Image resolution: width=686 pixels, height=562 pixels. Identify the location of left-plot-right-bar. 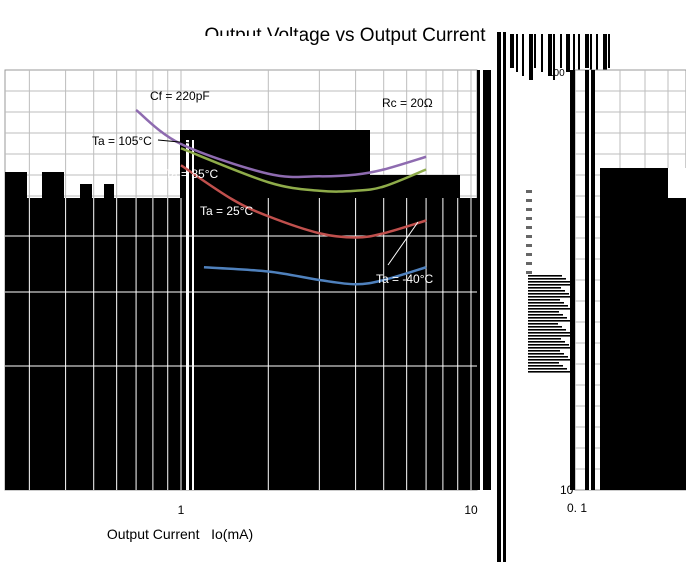
(484, 280).